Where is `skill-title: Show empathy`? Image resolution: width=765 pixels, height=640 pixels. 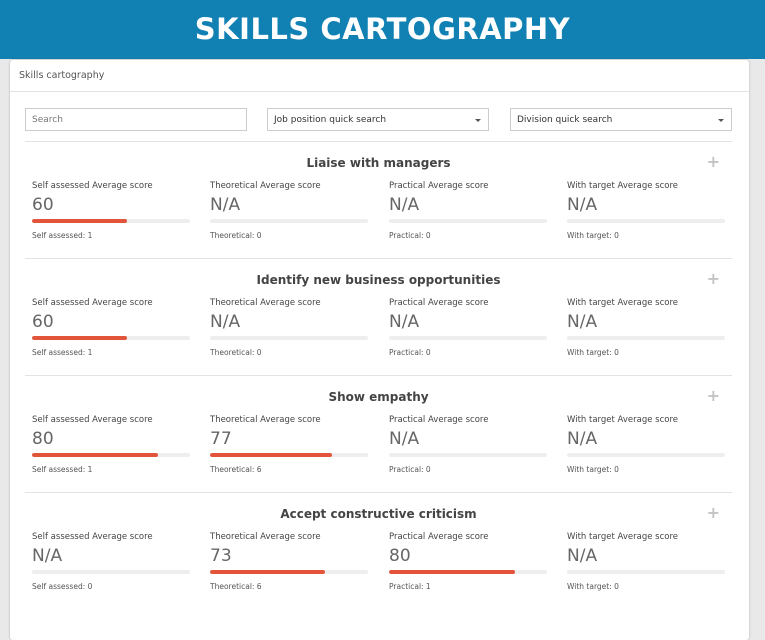 skill-title: Show empathy is located at coordinates (378, 397).